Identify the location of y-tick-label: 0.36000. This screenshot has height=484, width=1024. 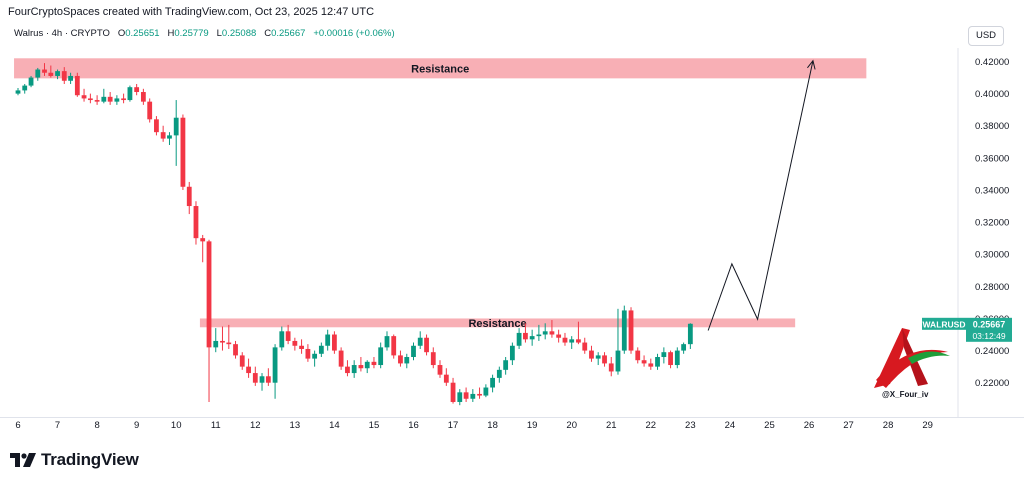
(992, 158).